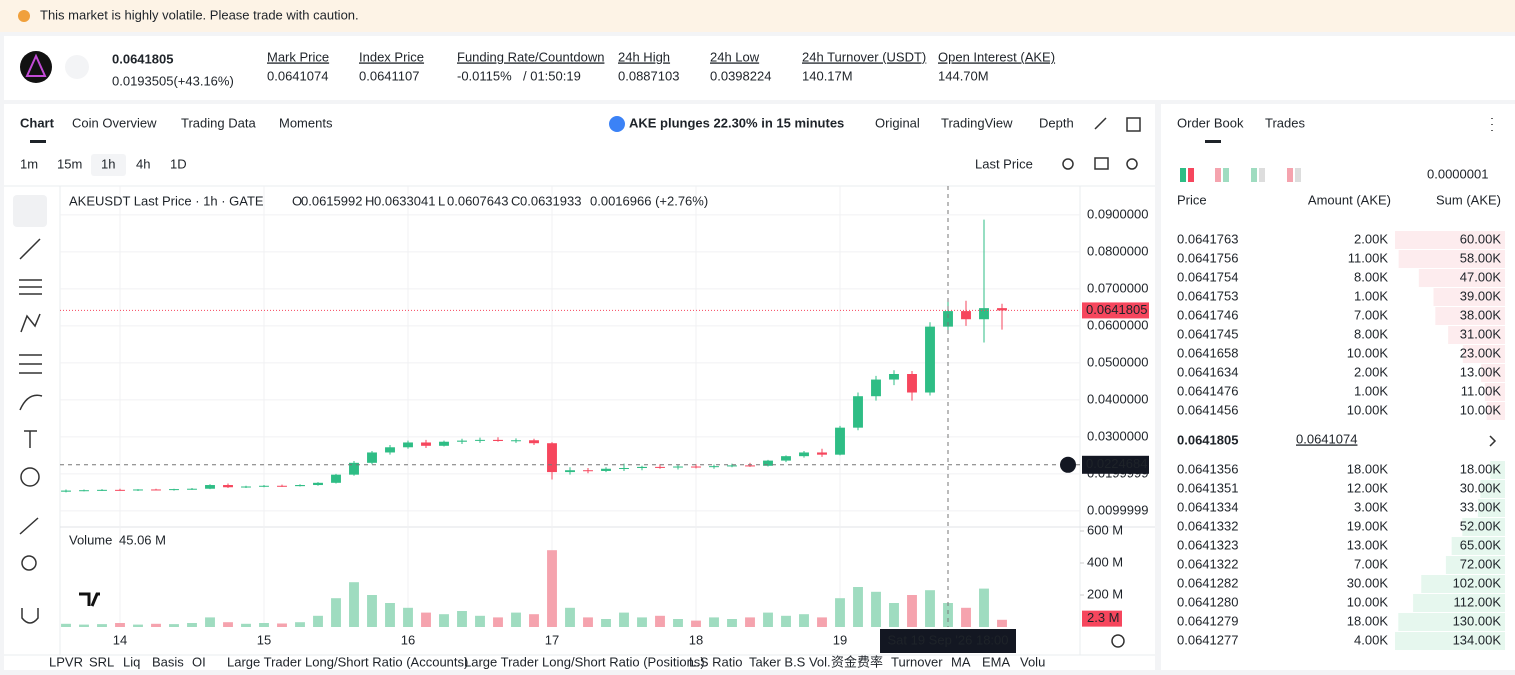  I want to click on ob-amount: 30.00K, so click(1368, 582).